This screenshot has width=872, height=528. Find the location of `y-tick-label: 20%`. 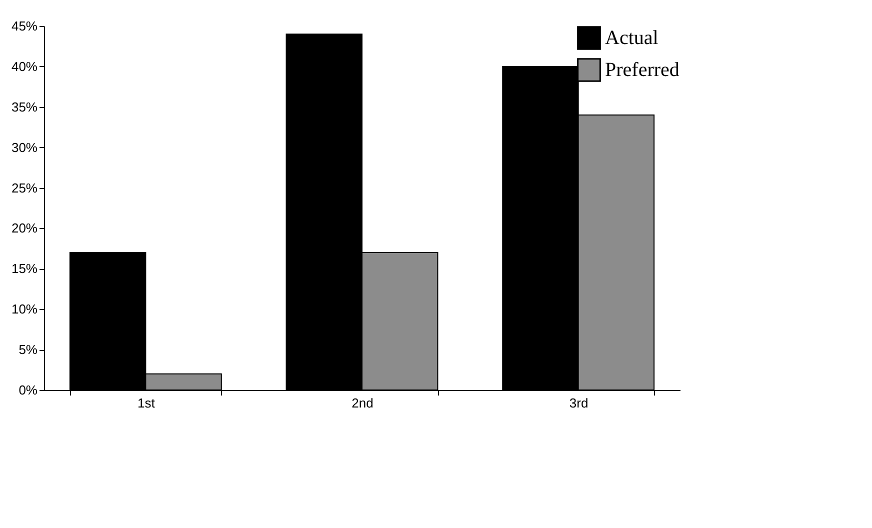

y-tick-label: 20% is located at coordinates (24, 228).